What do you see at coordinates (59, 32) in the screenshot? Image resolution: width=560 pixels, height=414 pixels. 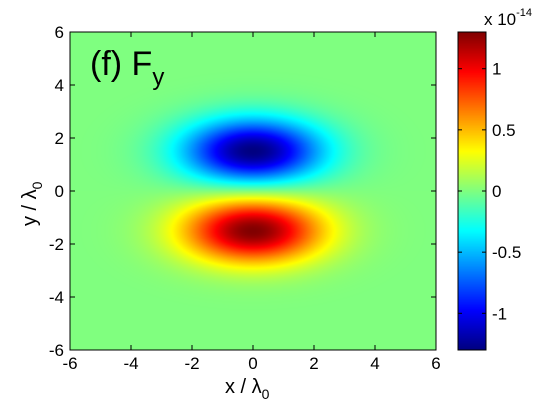 I see `y-tick-label: 6` at bounding box center [59, 32].